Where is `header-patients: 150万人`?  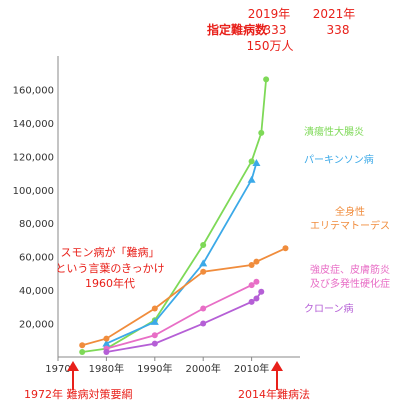 header-patients: 150万人 is located at coordinates (270, 46).